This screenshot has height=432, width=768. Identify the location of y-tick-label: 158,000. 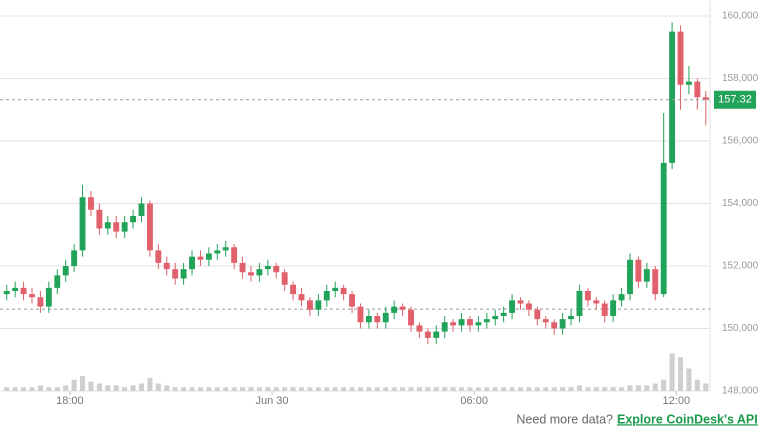
(740, 78).